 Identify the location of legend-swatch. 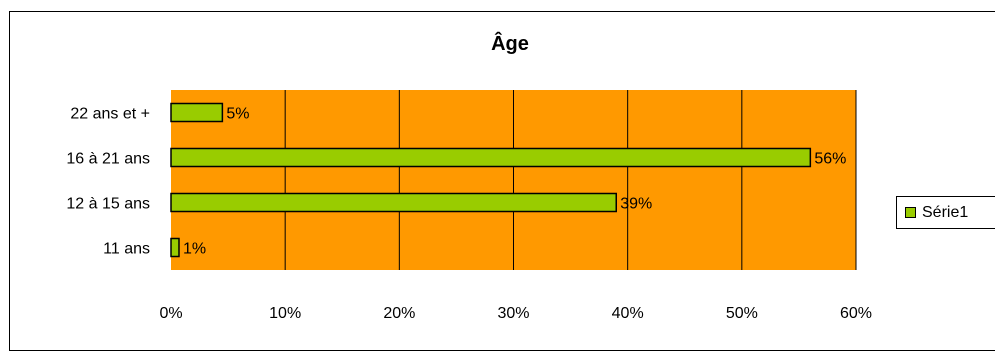
(910, 212).